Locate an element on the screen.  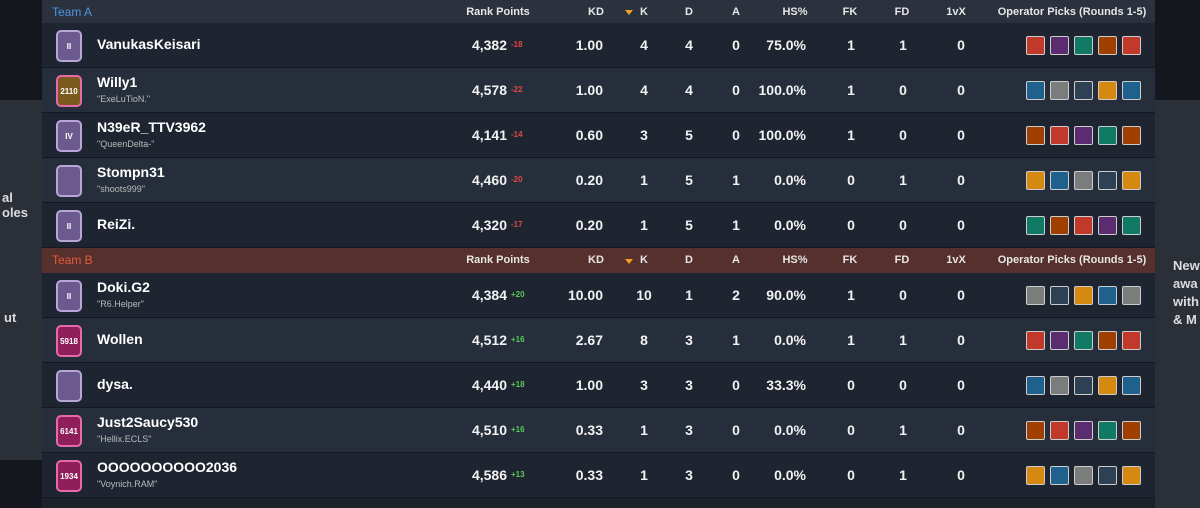
column-header: FD is located at coordinates (902, 12).